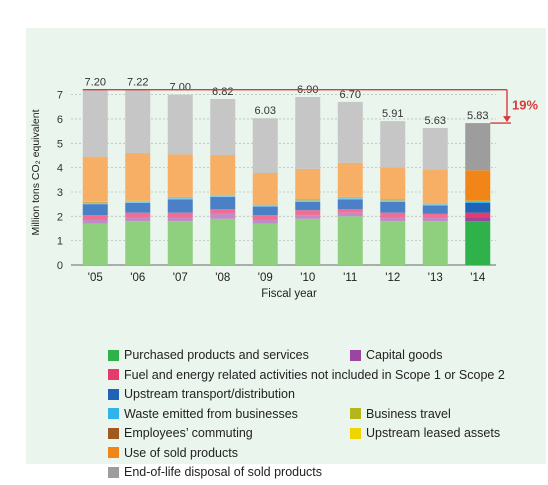  I want to click on total-label: 5.91, so click(392, 114).